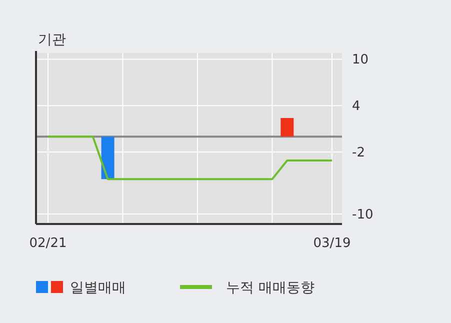 The height and width of the screenshot is (323, 451). I want to click on x-tick-label: 03/19, so click(332, 243).